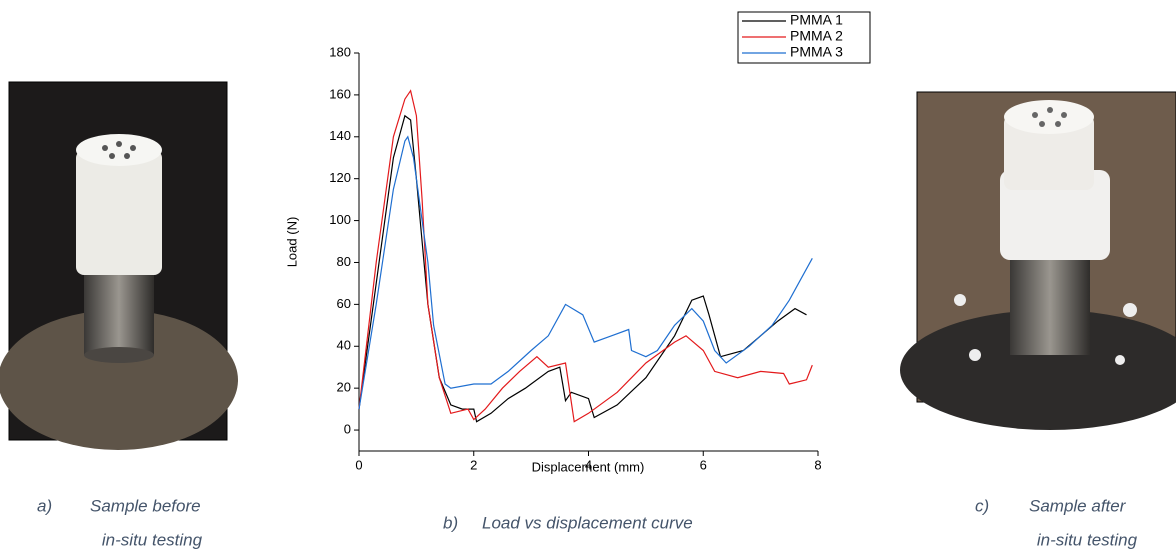 This screenshot has width=1176, height=549. I want to click on caption-text: Sample before, so click(145, 505).